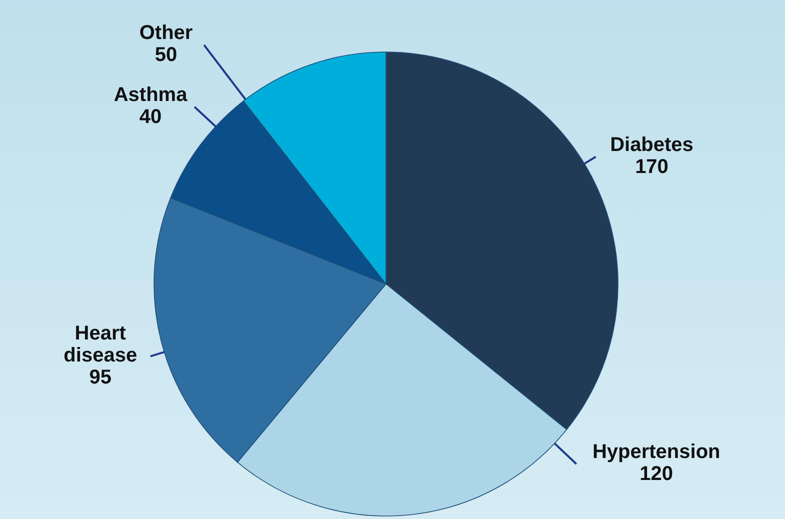 The image size is (785, 519). Describe the element at coordinates (652, 145) in the screenshot. I see `slice-label: Diabetes` at that location.